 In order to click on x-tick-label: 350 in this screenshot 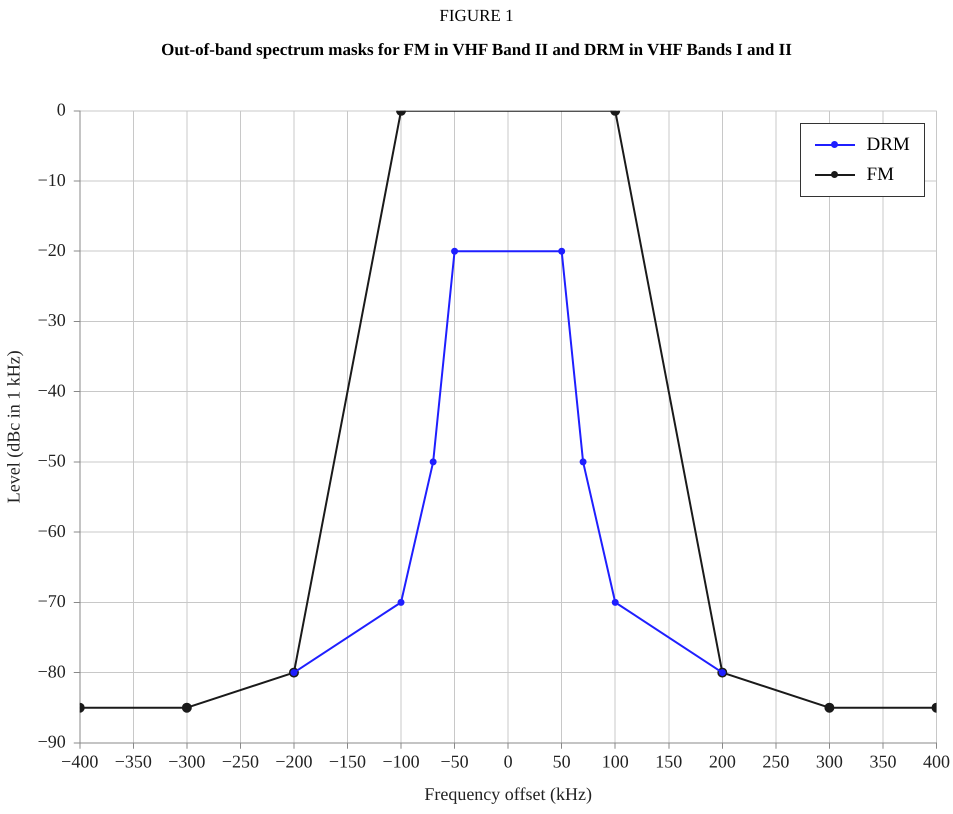, I will do `click(882, 761)`.